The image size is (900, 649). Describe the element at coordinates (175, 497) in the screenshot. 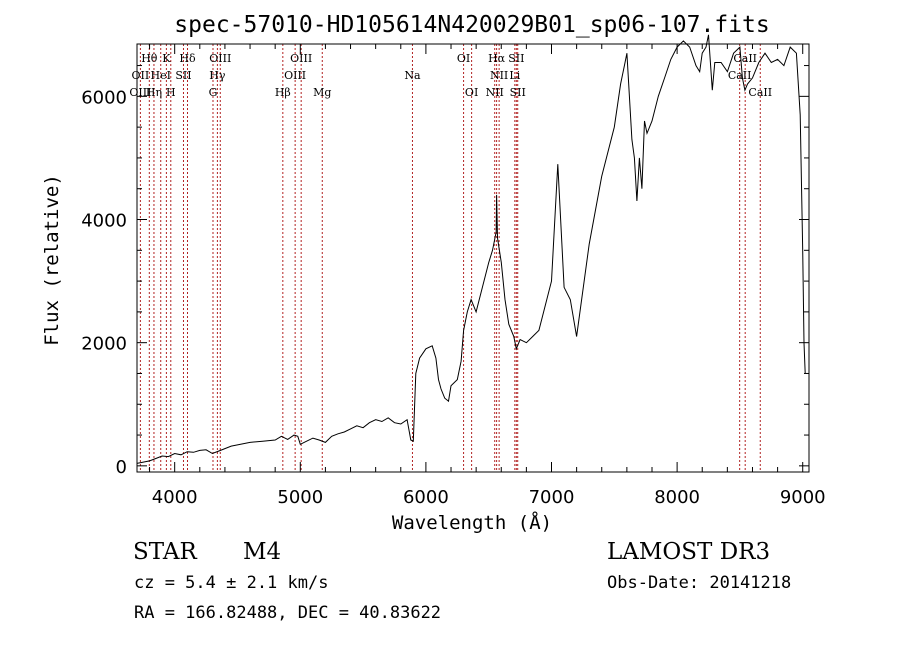

I see `x-tick-label: 4000` at that location.